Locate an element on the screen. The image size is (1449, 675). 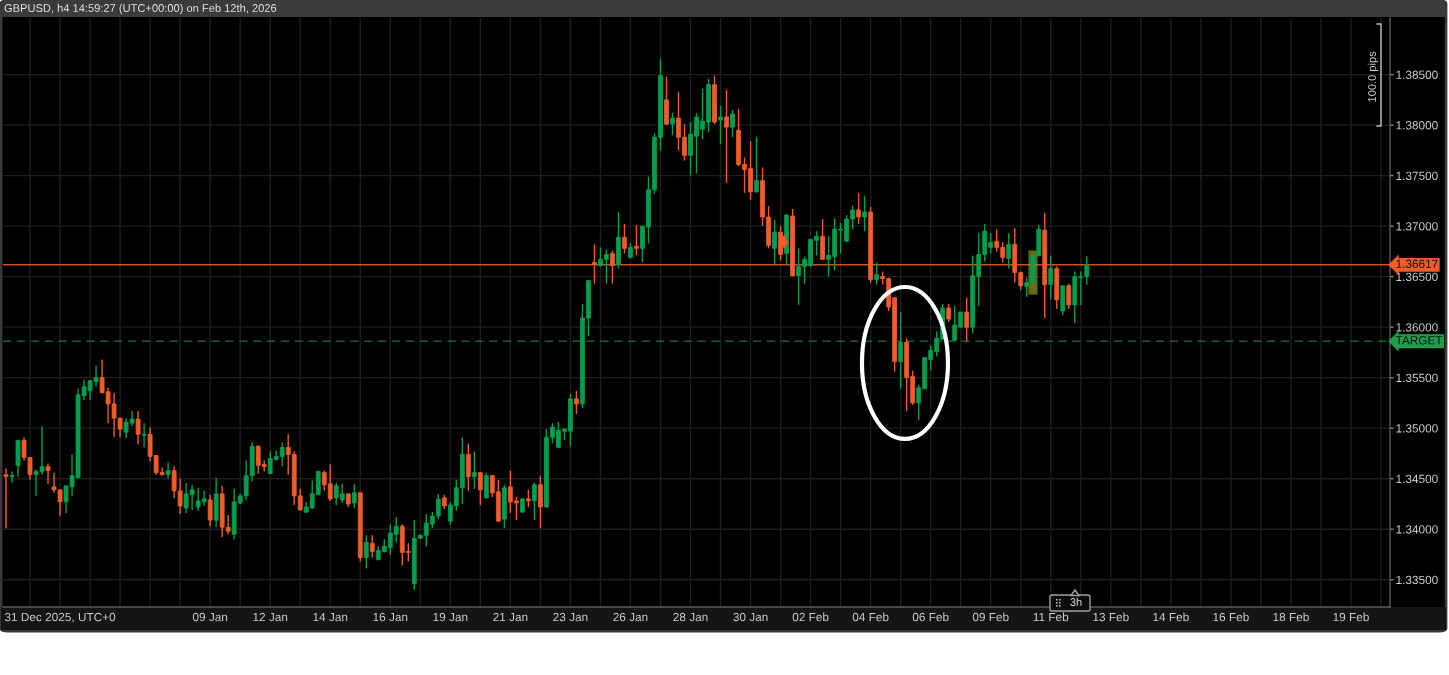
x-tick-label: 28 Jan is located at coordinates (690, 617).